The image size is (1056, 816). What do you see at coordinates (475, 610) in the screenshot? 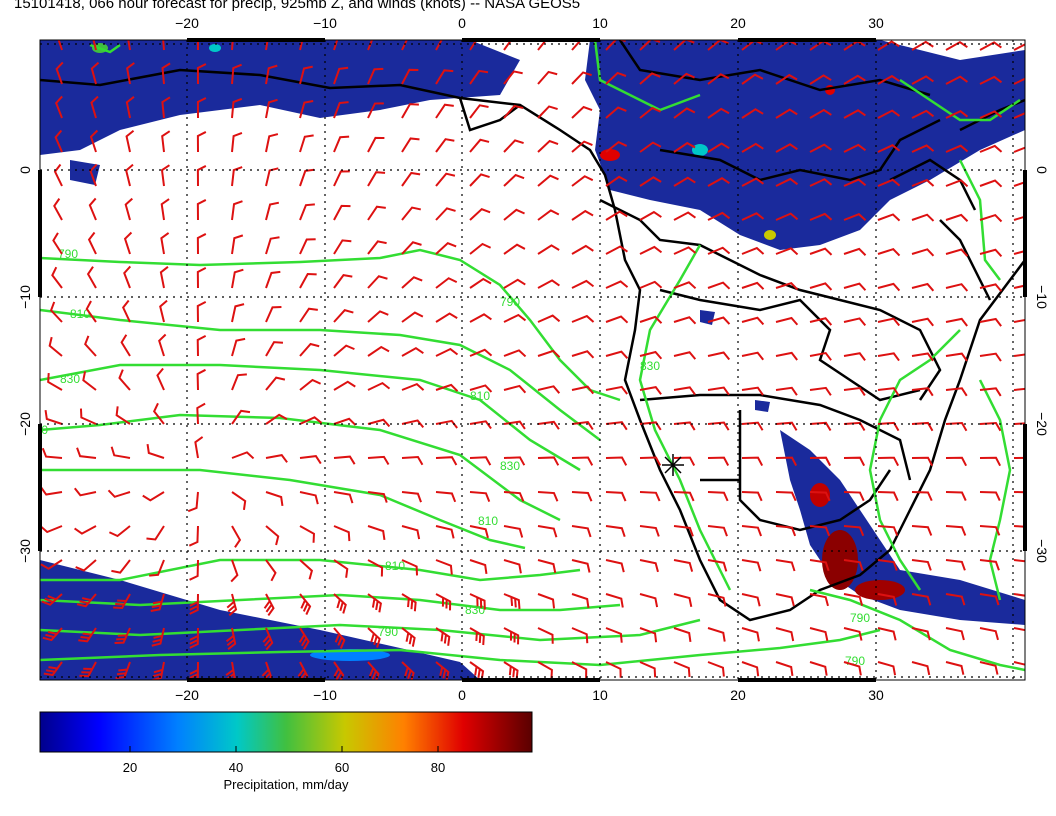
I see `contour-label: 830` at bounding box center [475, 610].